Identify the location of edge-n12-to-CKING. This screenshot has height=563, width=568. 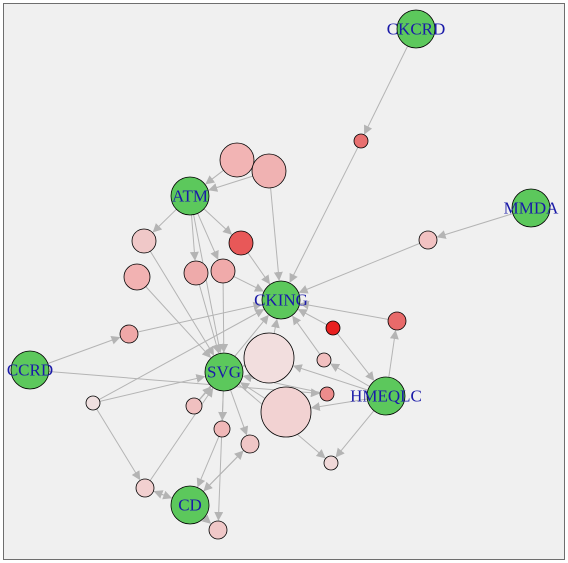
(312, 317).